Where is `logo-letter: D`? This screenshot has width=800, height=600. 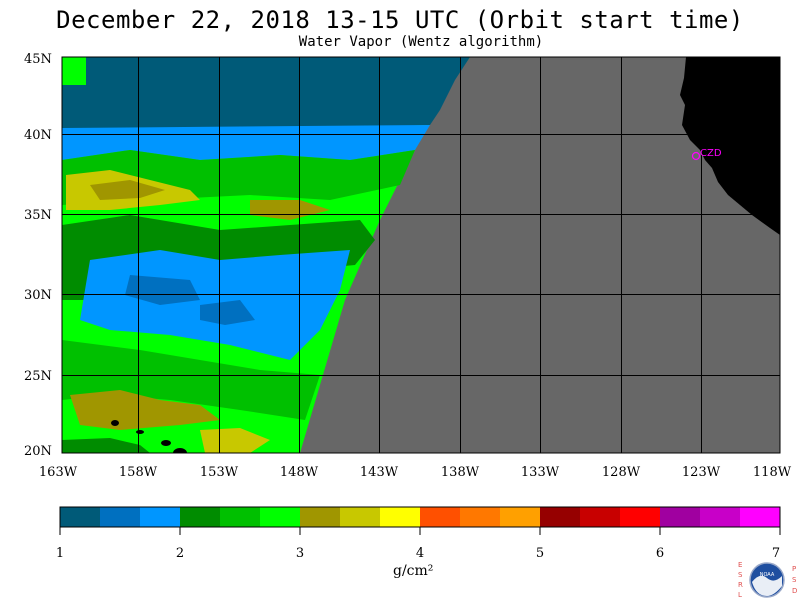 logo-letter: D is located at coordinates (794, 591).